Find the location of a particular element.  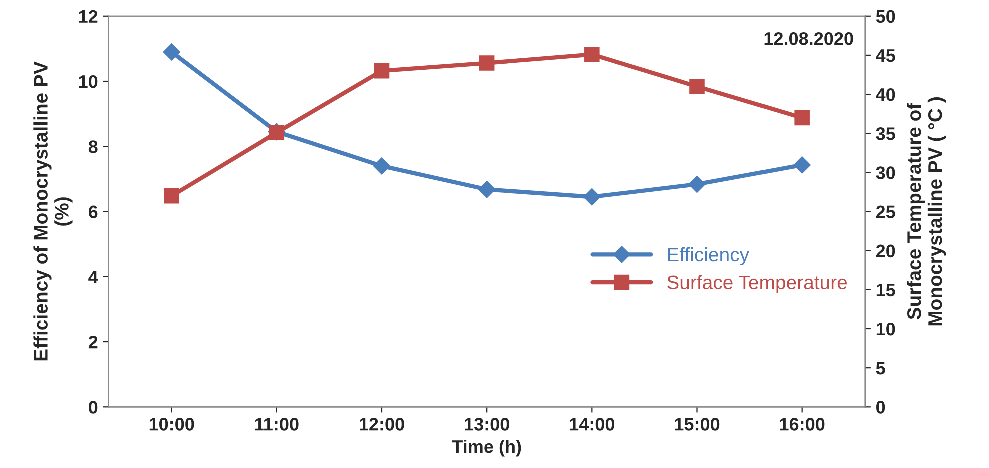

y2-tick-label: 40 is located at coordinates (886, 95).